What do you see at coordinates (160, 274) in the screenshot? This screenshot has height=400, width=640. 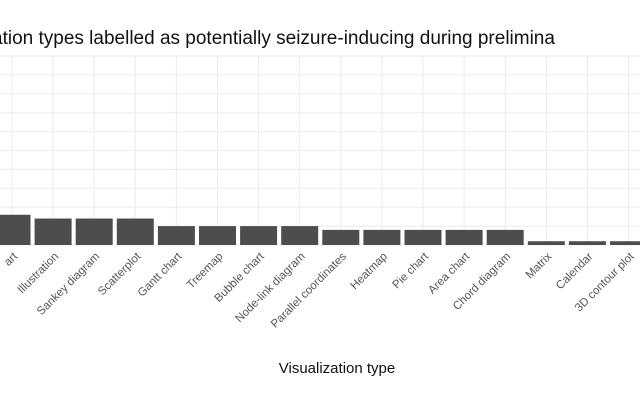 I see `x-tick-label: Gantt chart` at bounding box center [160, 274].